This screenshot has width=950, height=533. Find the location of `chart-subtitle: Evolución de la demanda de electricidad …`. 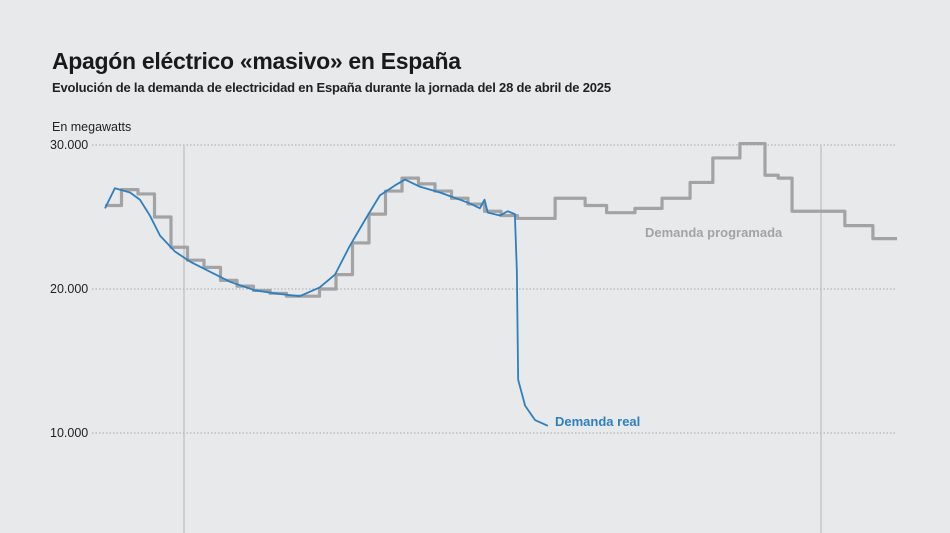

chart-subtitle: Evolución de la demanda de electricidad … is located at coordinates (331, 87).